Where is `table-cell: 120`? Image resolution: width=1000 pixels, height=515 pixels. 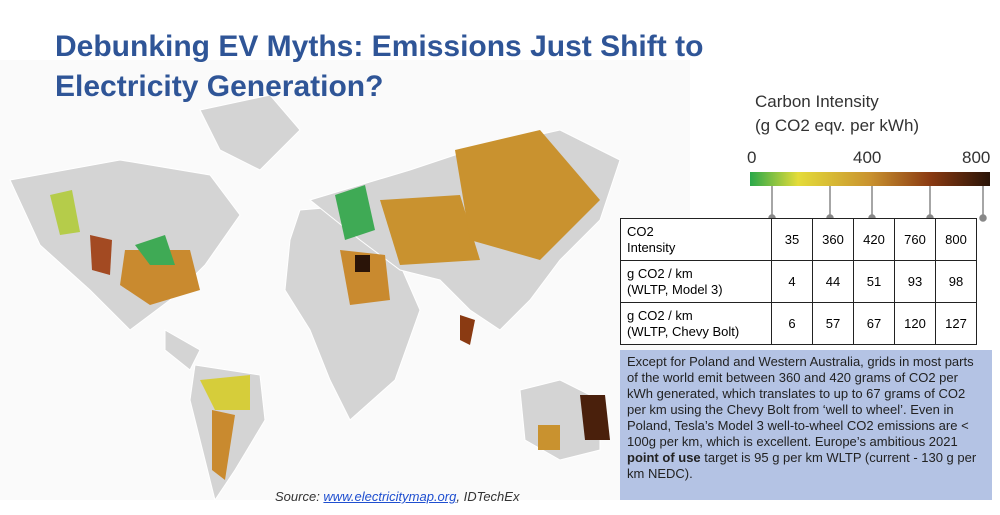
table-cell: 120 is located at coordinates (915, 323).